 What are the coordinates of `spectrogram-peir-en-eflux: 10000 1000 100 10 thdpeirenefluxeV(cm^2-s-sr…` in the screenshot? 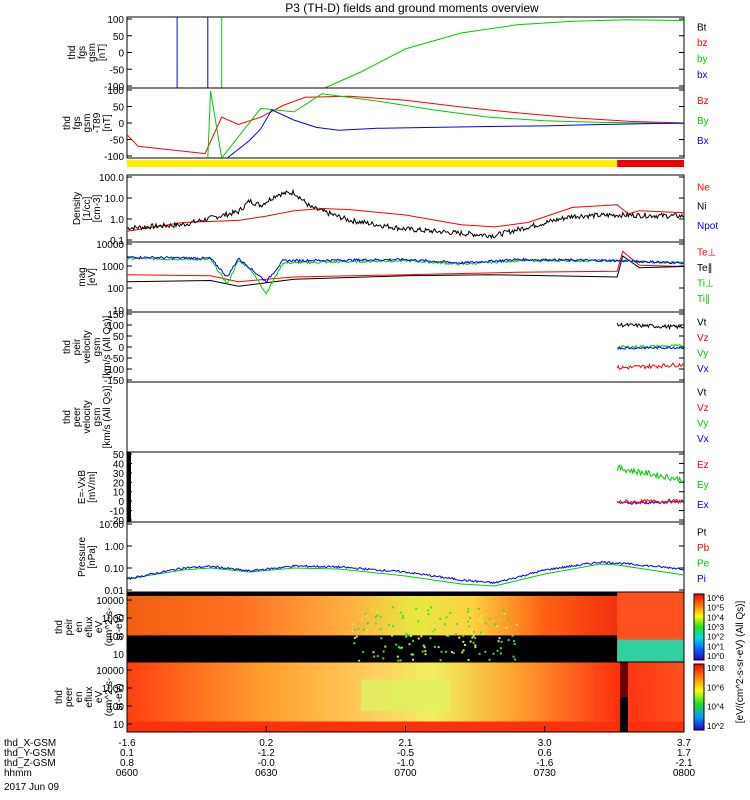 It's located at (389, 627).